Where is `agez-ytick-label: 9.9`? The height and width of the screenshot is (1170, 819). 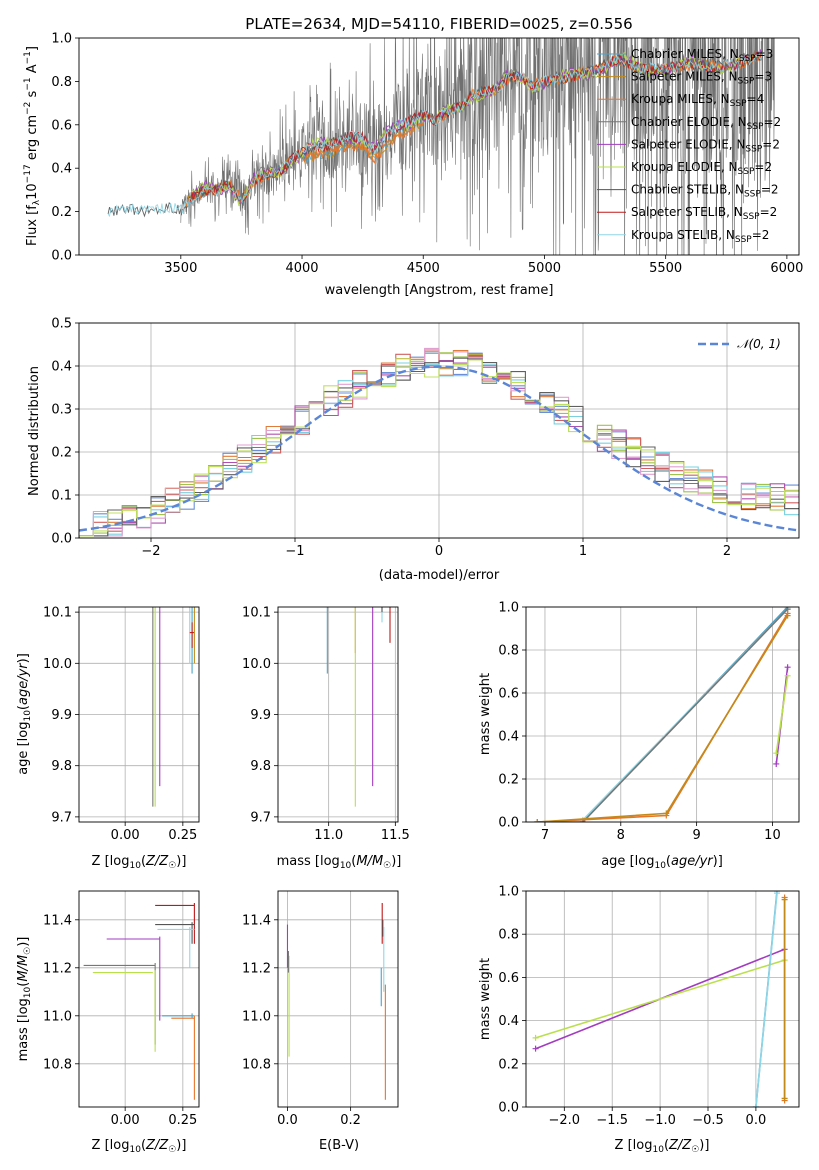
agez-ytick-label: 9.9 is located at coordinates (61, 715).